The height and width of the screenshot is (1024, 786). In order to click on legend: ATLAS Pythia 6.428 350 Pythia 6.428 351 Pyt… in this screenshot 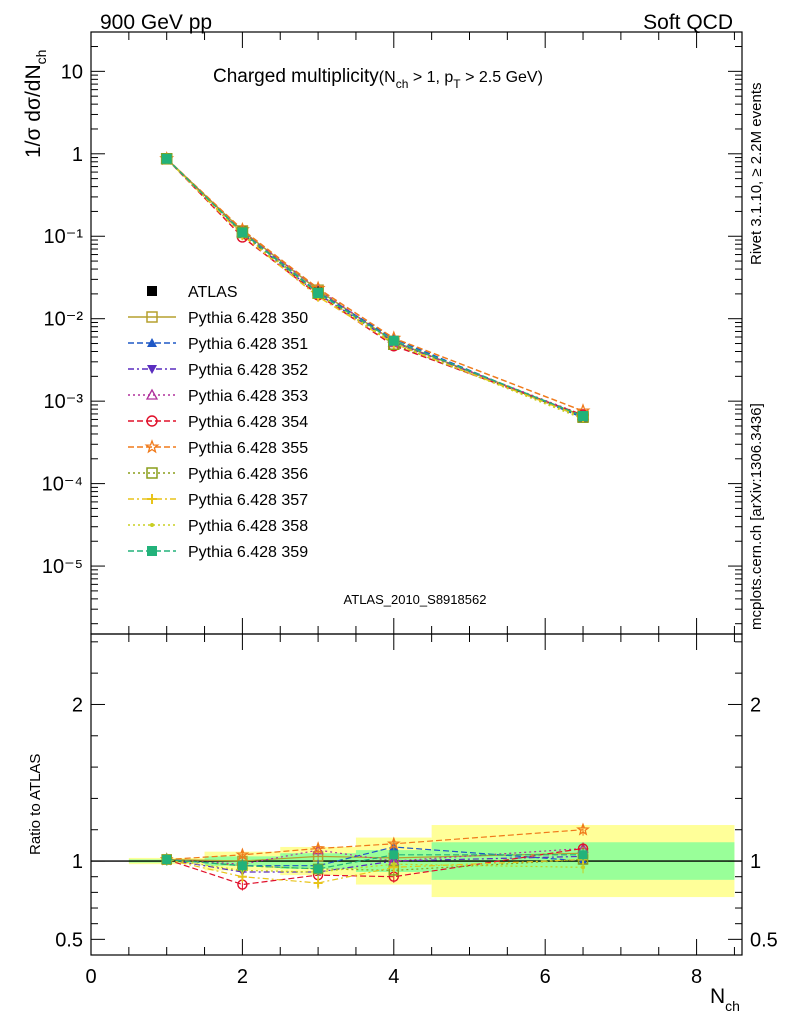, I will do `click(218, 422)`.